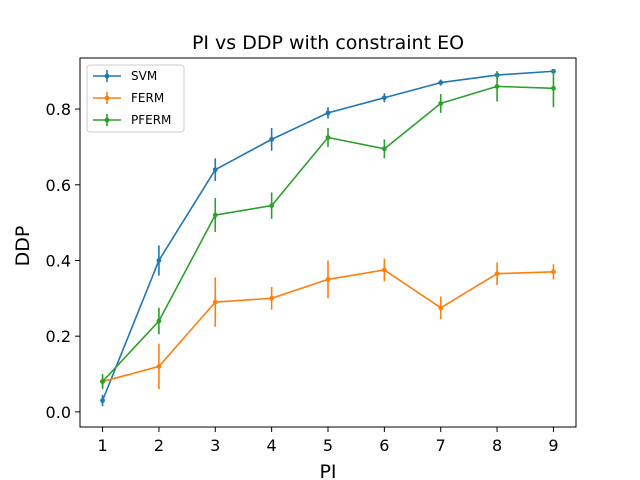 This screenshot has width=640, height=480. What do you see at coordinates (159, 445) in the screenshot?
I see `x-tick-label-2: 2` at bounding box center [159, 445].